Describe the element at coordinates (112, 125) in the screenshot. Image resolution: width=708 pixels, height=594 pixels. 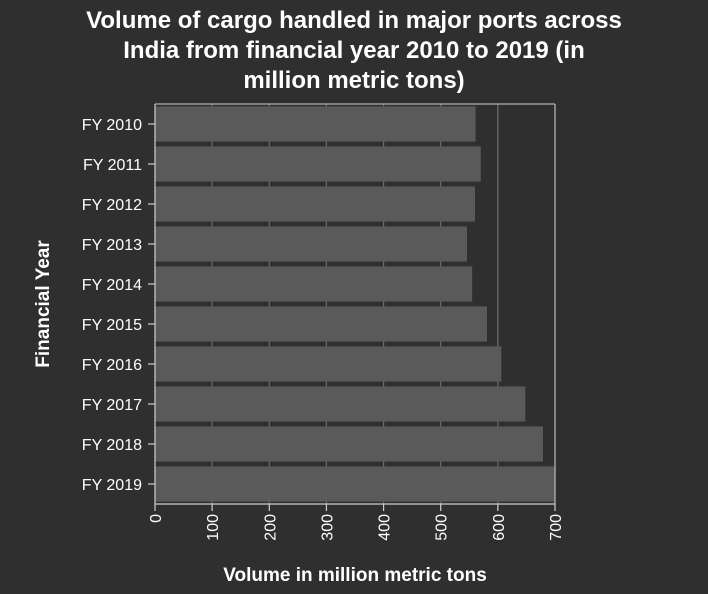
I see `y-tick-label: FY 2010` at that location.